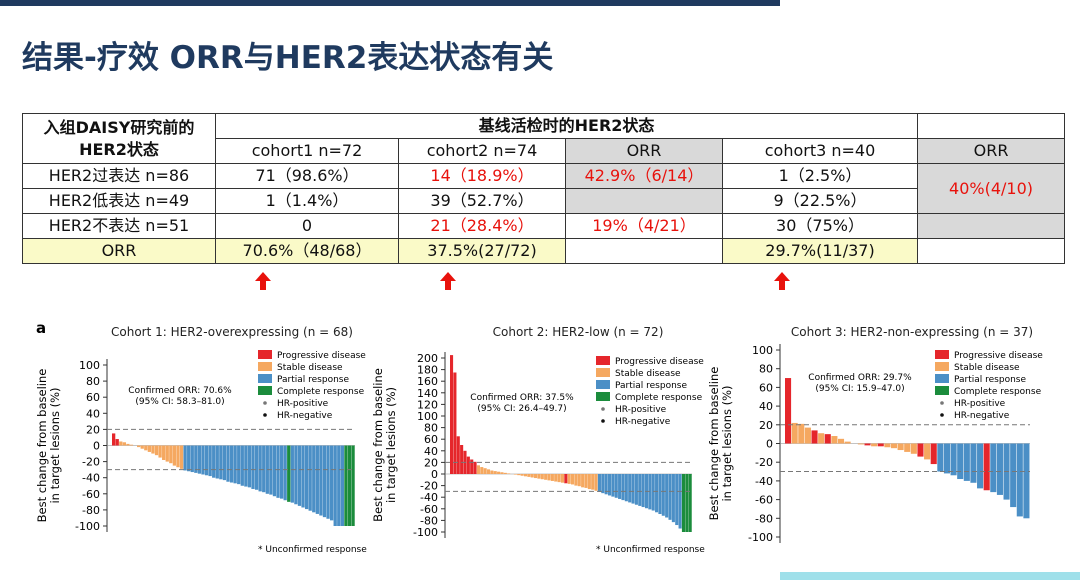  What do you see at coordinates (119, 226) in the screenshot?
I see `row-label: HER2不表达 n=51` at bounding box center [119, 226].